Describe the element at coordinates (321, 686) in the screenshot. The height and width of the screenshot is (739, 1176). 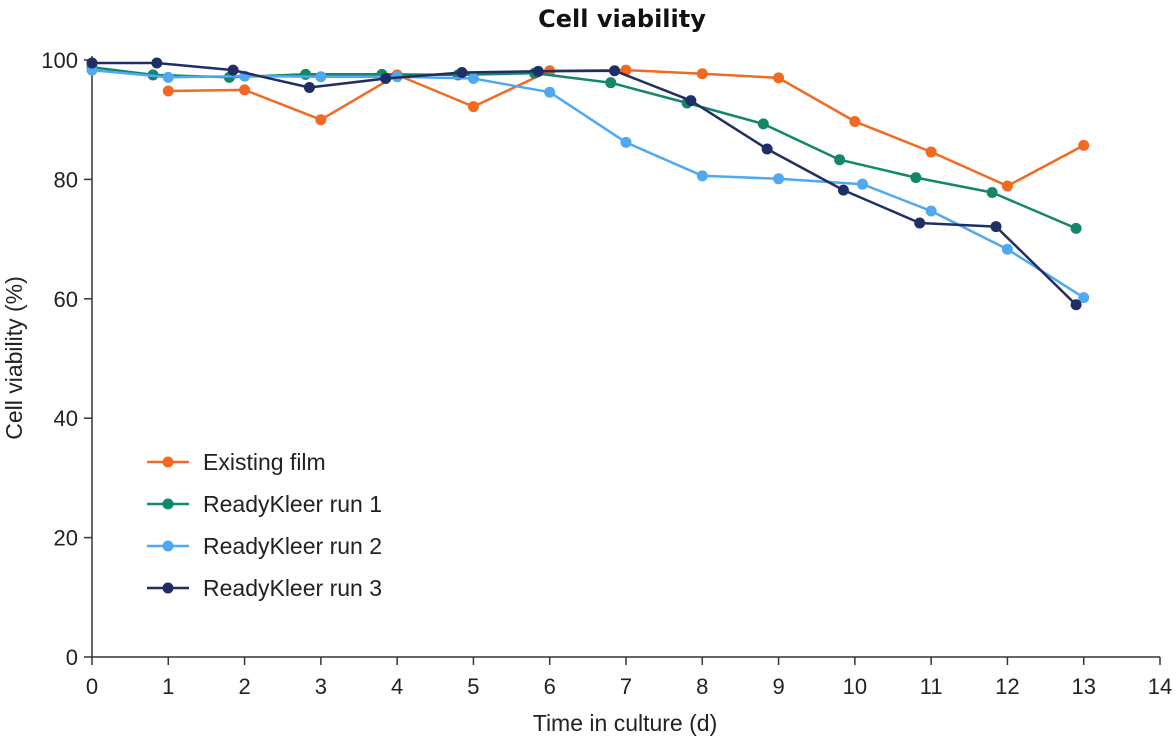
I see `x-tick-label: 3` at that location.